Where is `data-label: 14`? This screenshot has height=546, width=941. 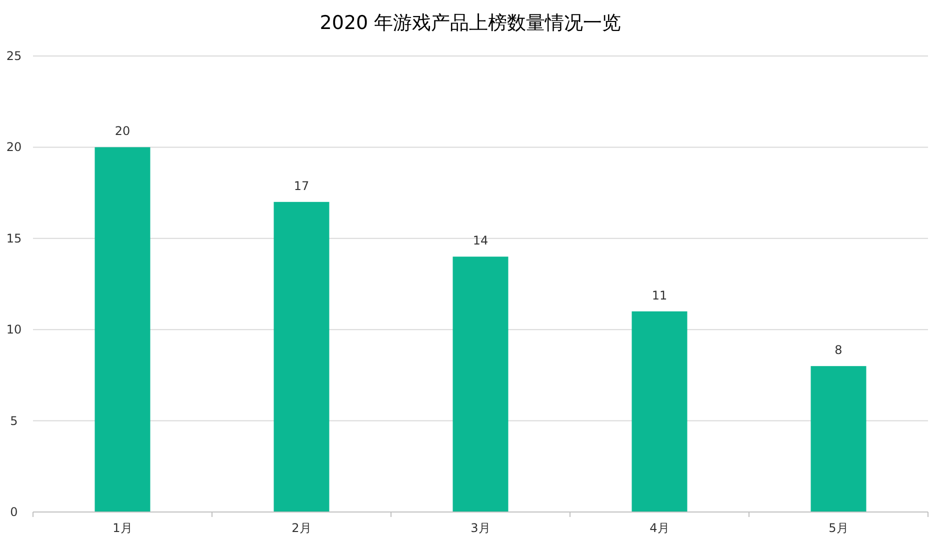 data-label: 14 is located at coordinates (480, 241).